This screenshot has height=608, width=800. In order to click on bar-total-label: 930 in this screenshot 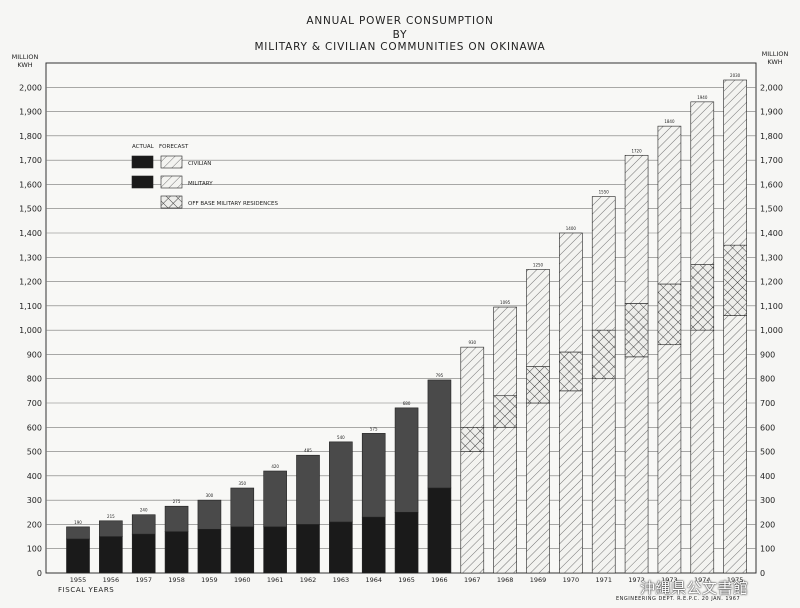, I will do `click(472, 342)`.